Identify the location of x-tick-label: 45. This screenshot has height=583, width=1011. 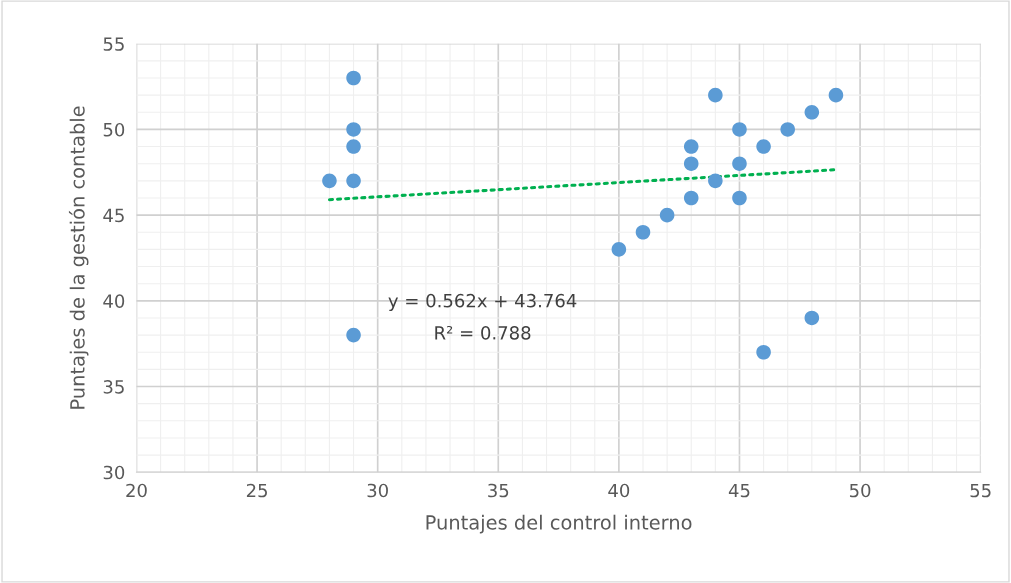
(739, 490).